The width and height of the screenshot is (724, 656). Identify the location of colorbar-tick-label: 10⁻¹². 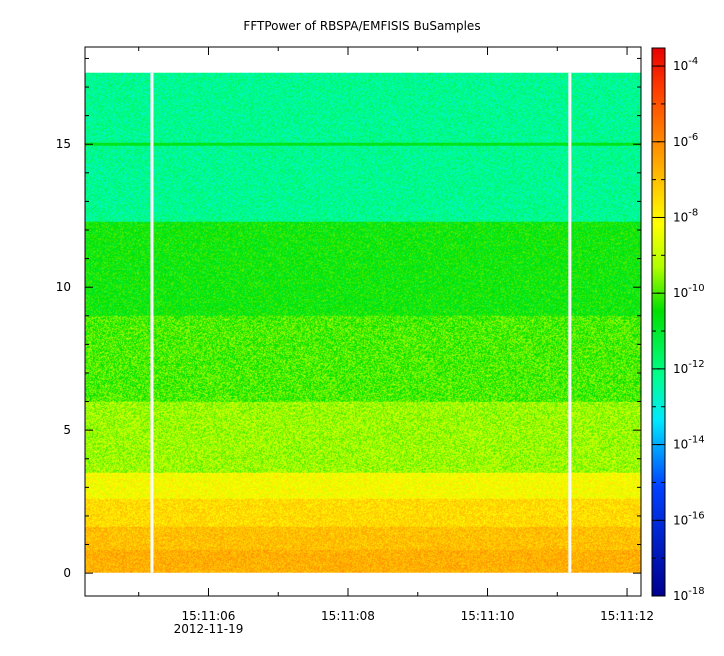
(689, 367).